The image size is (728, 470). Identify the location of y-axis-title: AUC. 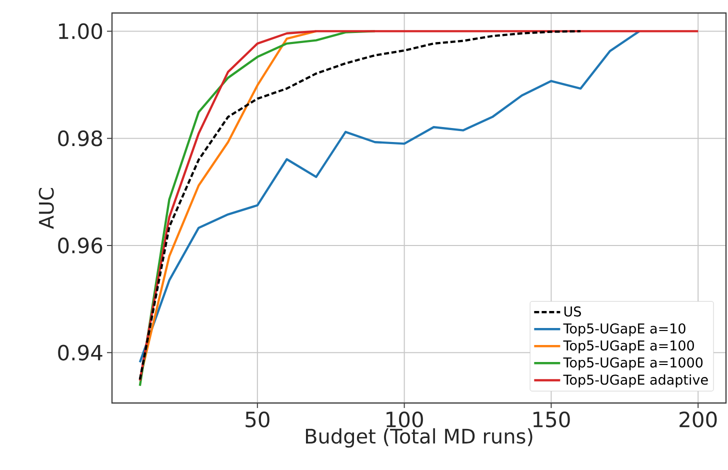
(46, 208).